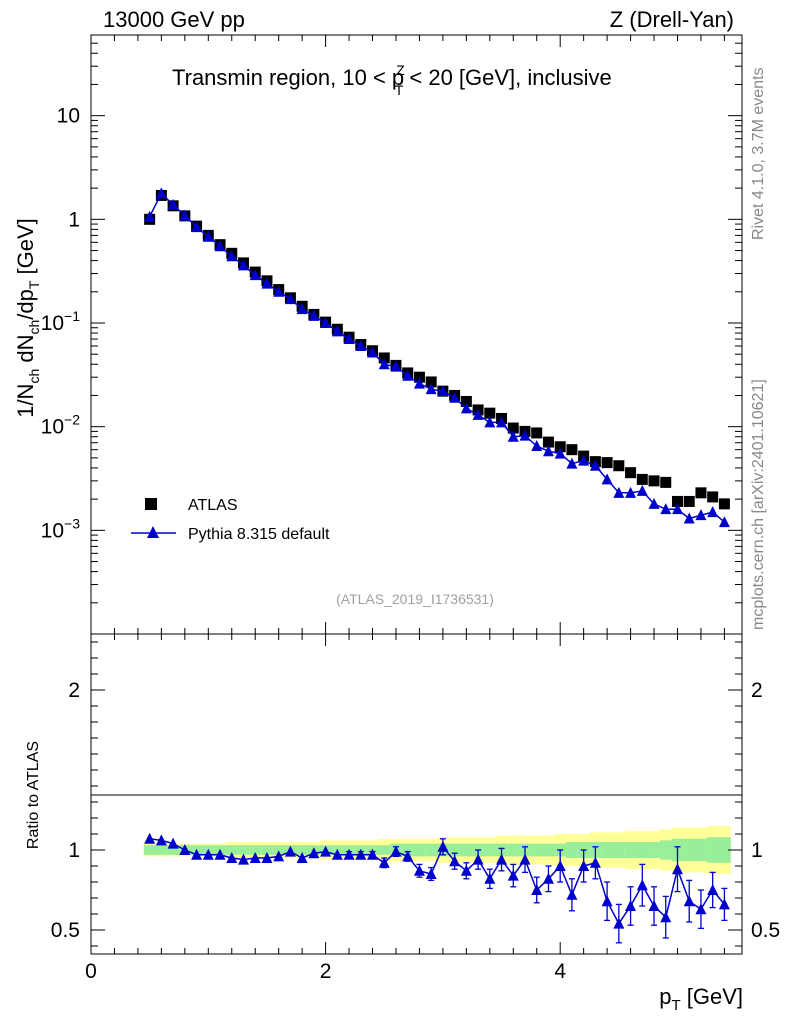 This screenshot has height=1024, width=786. I want to click on ratio-y-tick-label-right: 1, so click(757, 850).